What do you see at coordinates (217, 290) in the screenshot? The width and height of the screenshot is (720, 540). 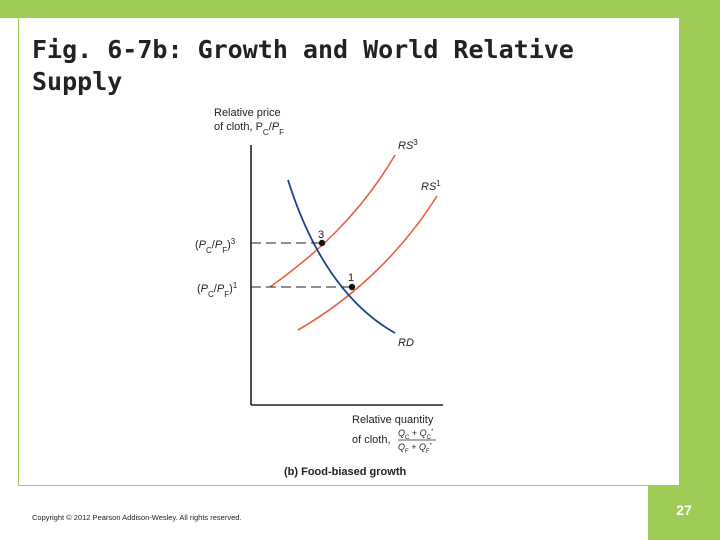 I see `price-label-1: (PC/PF)1` at bounding box center [217, 290].